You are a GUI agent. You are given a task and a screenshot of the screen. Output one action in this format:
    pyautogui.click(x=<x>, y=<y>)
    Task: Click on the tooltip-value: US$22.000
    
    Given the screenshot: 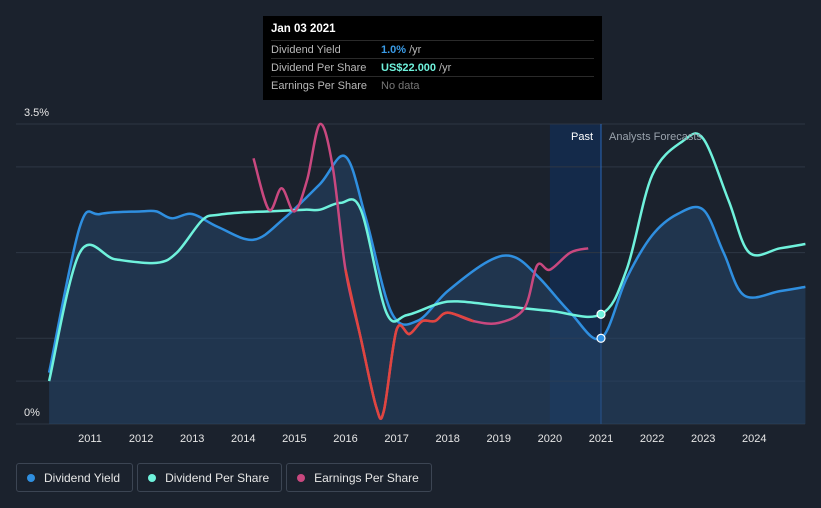 What is the action you would take?
    pyautogui.click(x=409, y=67)
    